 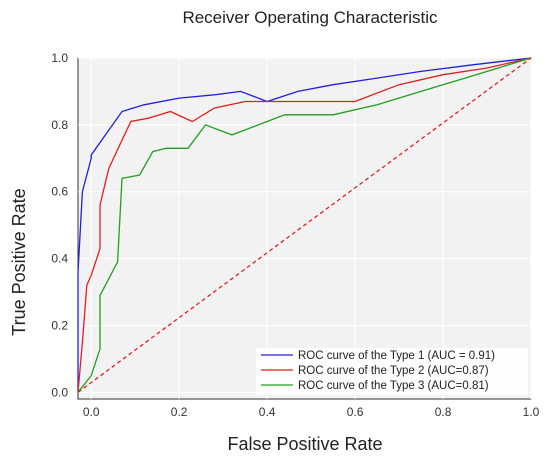 I want to click on x-tick-label: 0.0, so click(x=91, y=412).